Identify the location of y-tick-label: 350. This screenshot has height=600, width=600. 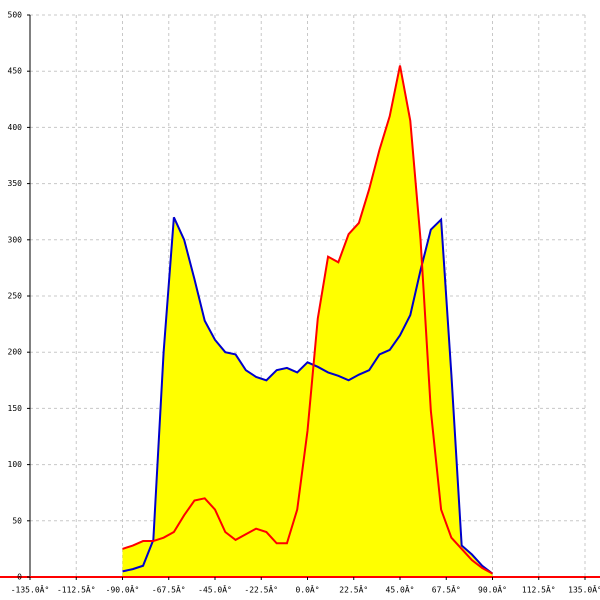
(15, 183).